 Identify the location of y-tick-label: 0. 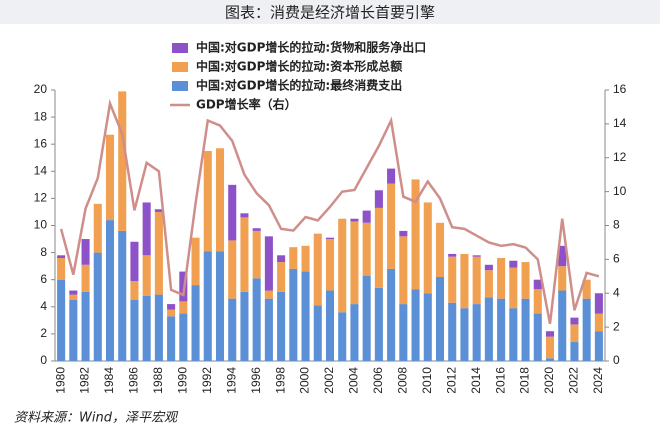
(43, 360).